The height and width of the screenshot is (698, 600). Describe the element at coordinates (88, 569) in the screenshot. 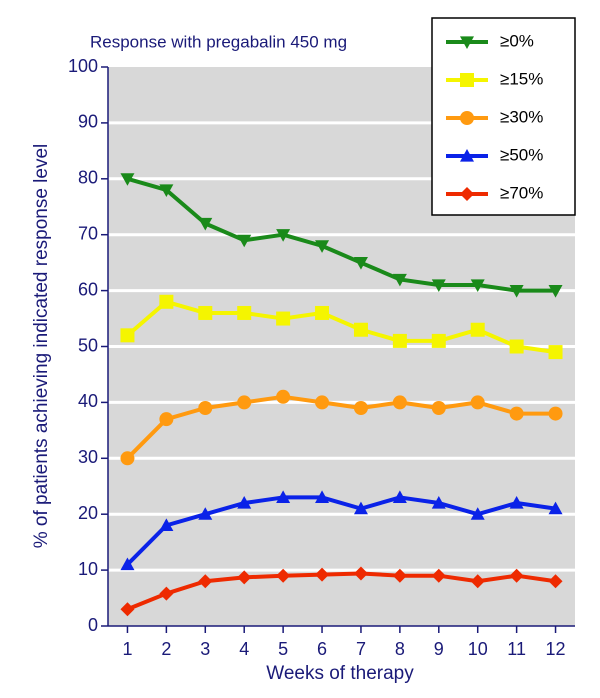

I see `y-tick-label: 10` at that location.